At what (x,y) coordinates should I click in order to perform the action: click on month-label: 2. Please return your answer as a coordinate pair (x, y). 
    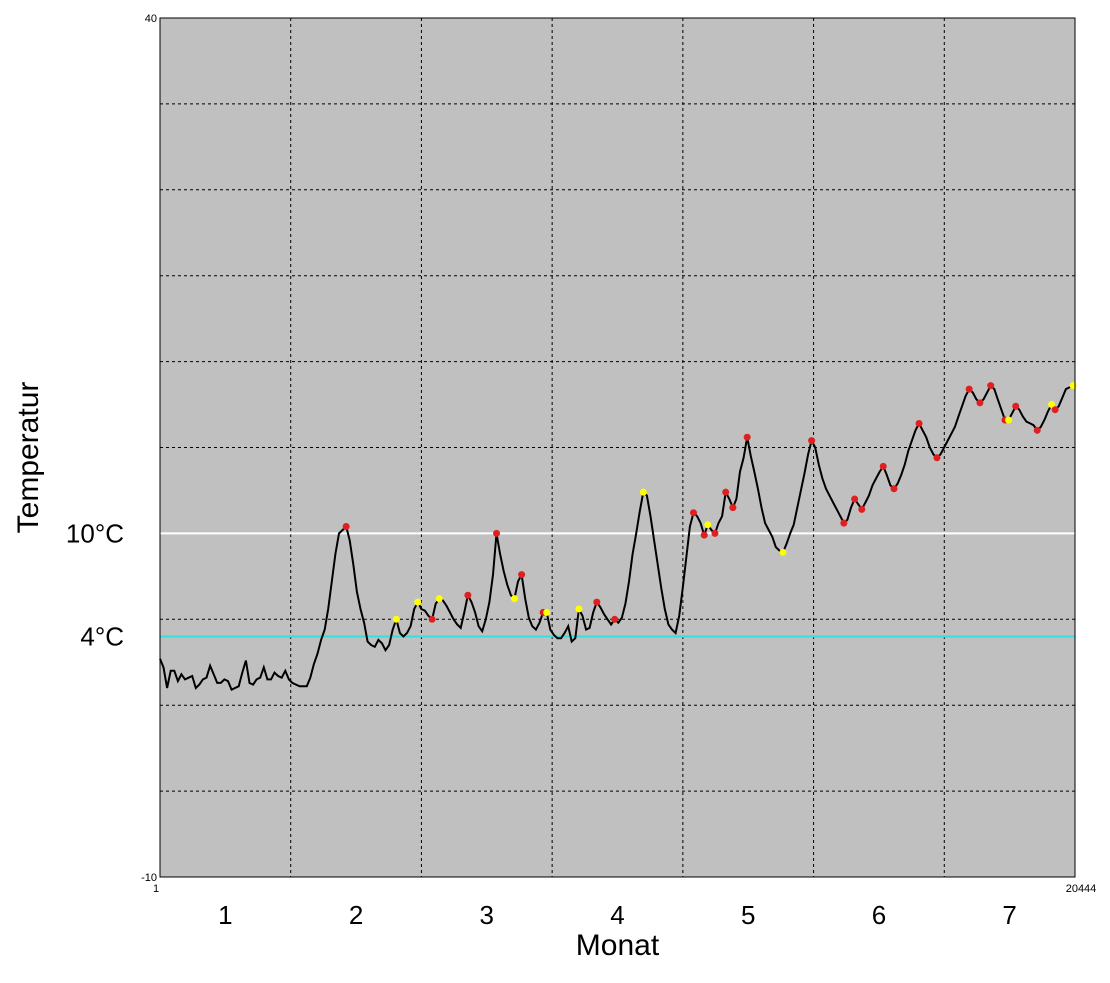
    Looking at the image, I should click on (356, 915).